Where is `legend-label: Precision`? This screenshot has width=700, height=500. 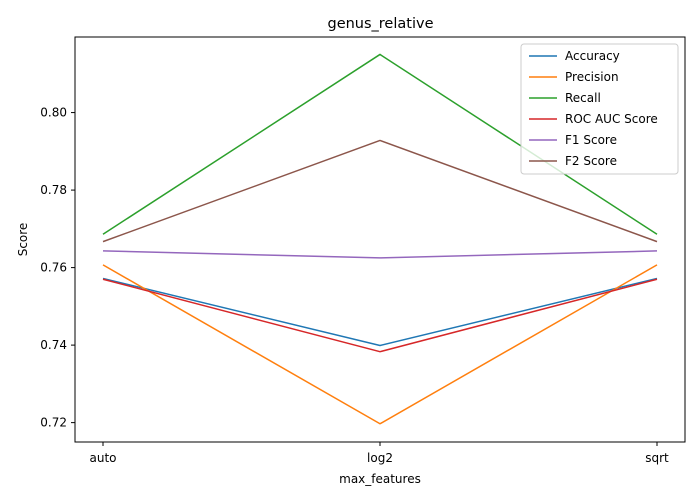 legend-label: Precision is located at coordinates (592, 77).